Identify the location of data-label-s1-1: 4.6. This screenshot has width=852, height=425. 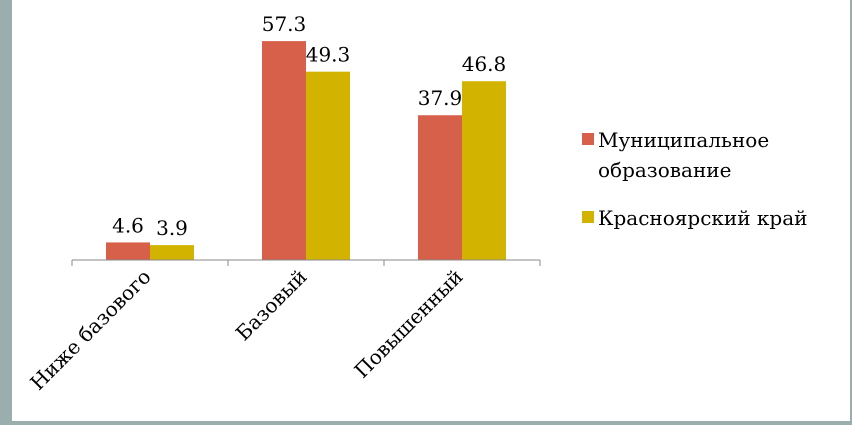
(128, 225).